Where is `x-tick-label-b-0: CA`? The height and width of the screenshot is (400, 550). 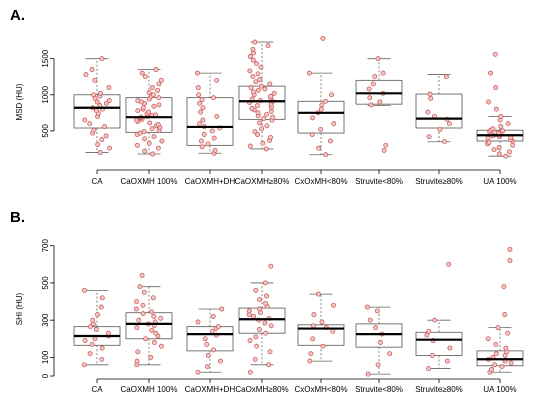 x-tick-label-b-0: CA is located at coordinates (97, 389).